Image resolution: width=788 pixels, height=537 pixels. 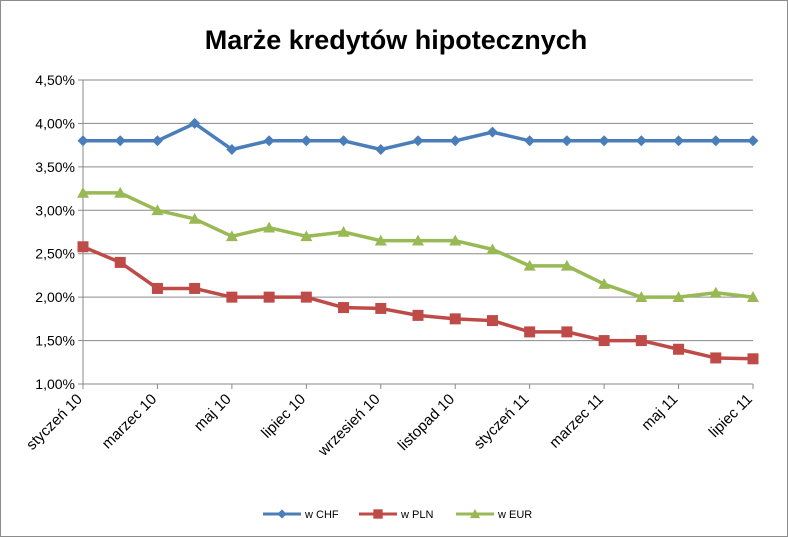 What do you see at coordinates (55, 80) in the screenshot?
I see `y-tick-label: 4,50%` at bounding box center [55, 80].